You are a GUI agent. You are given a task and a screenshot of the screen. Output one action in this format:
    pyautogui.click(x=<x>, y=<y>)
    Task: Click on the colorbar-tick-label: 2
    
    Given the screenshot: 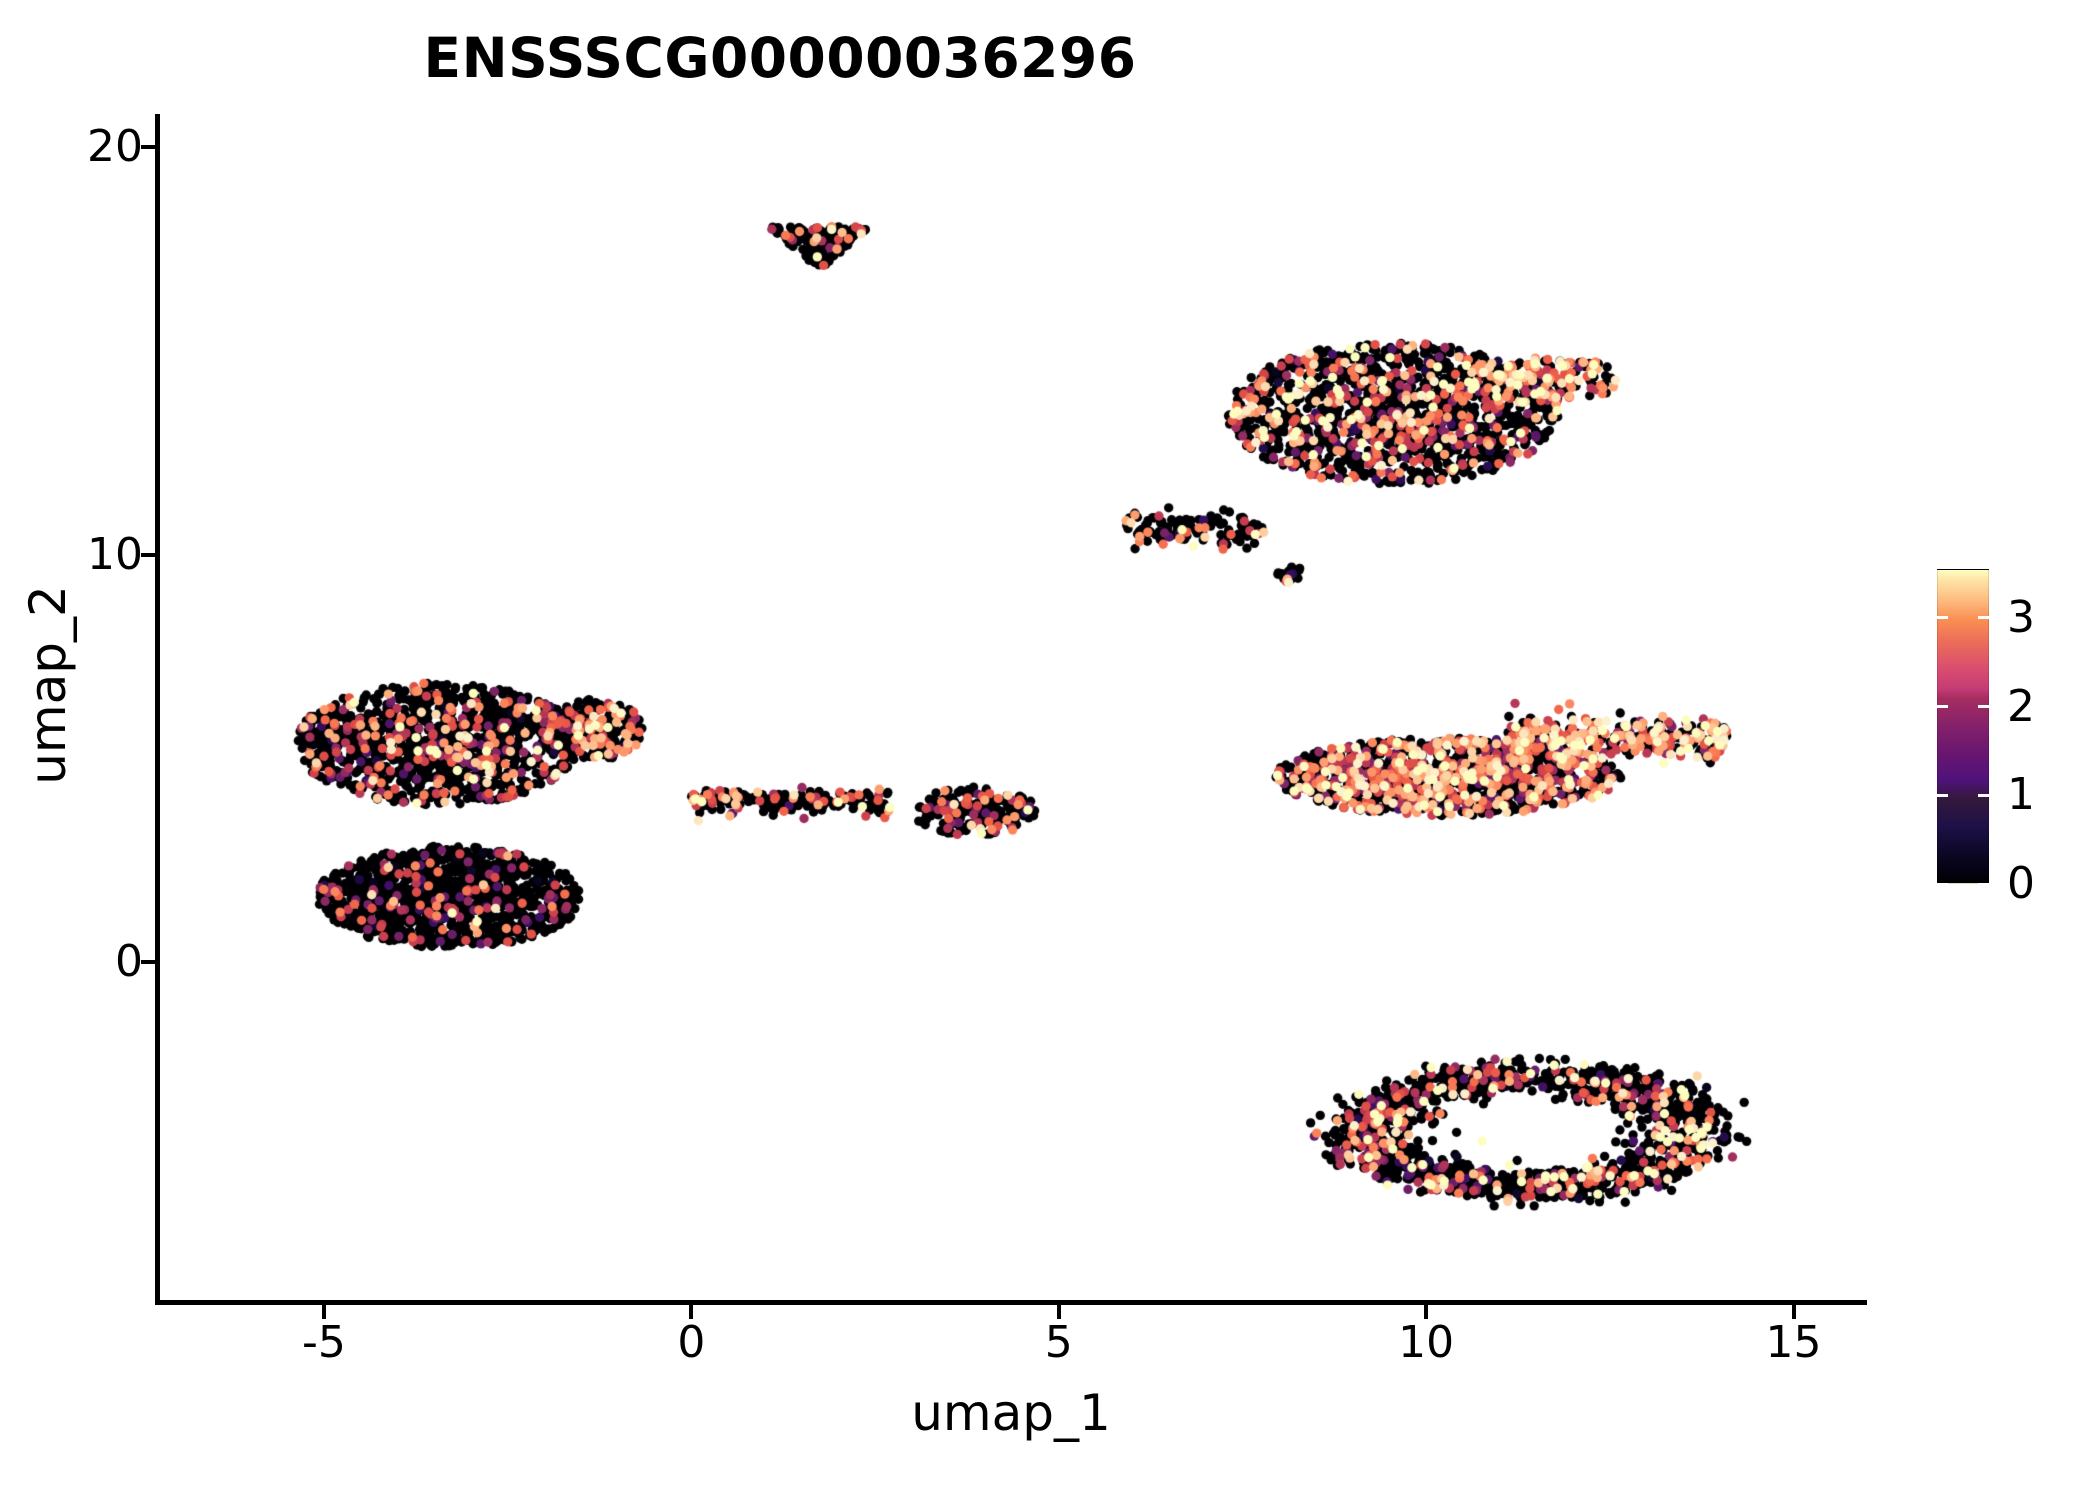 What is the action you would take?
    pyautogui.click(x=2021, y=706)
    